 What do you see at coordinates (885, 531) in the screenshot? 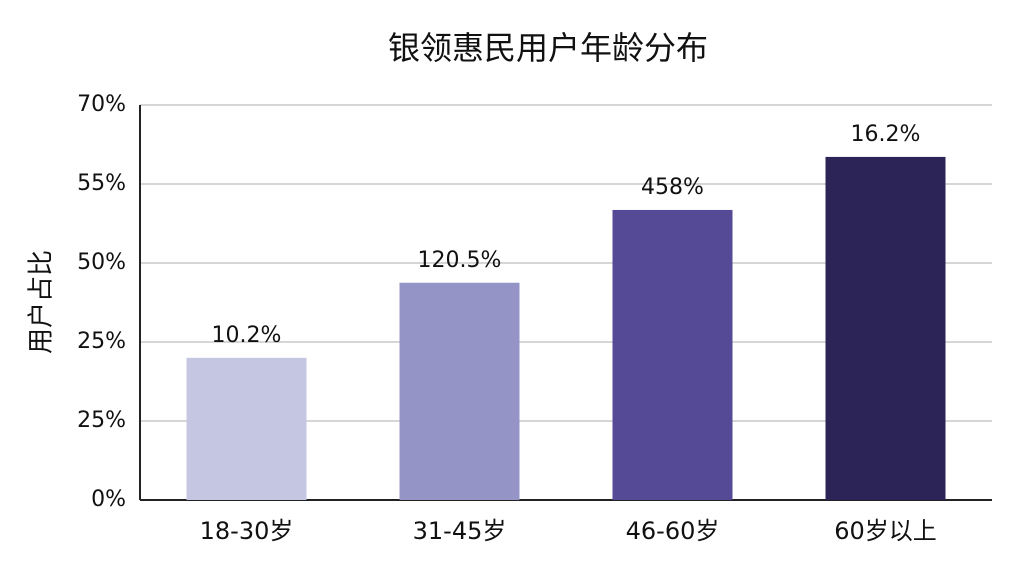
I see `x-tick-label: 60岁以上` at bounding box center [885, 531].